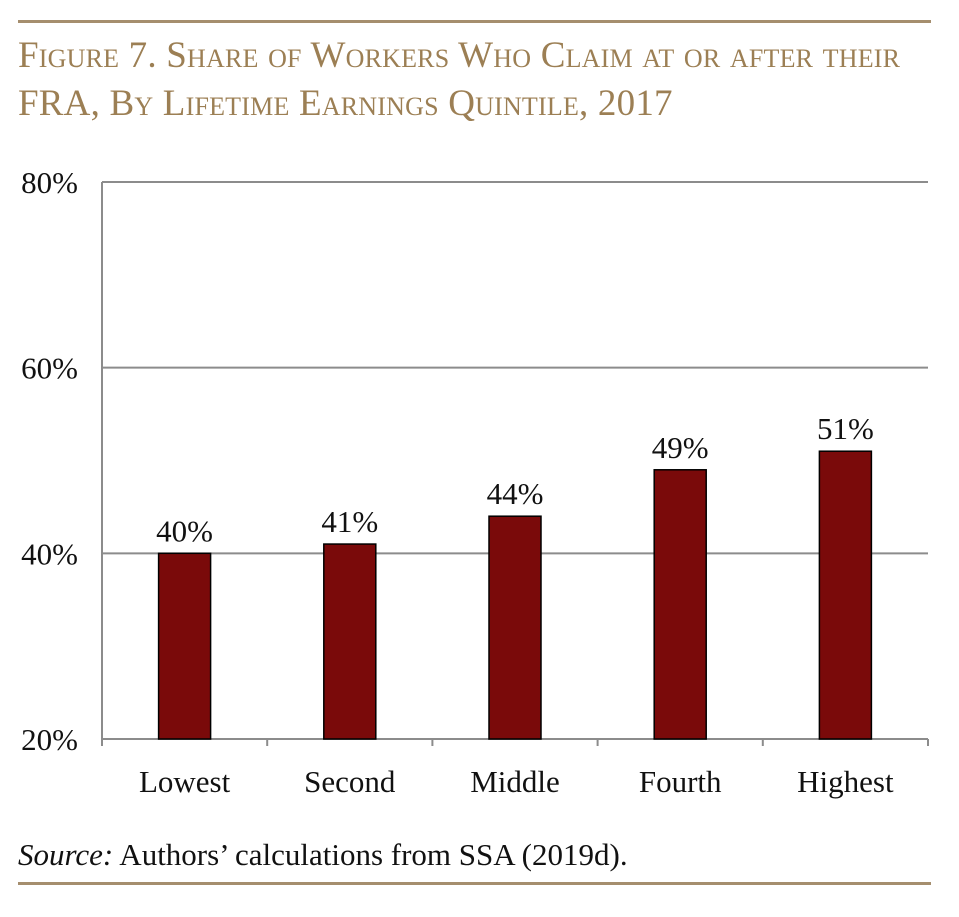  What do you see at coordinates (845, 781) in the screenshot?
I see `x-tick-label-highest: Highest` at bounding box center [845, 781].